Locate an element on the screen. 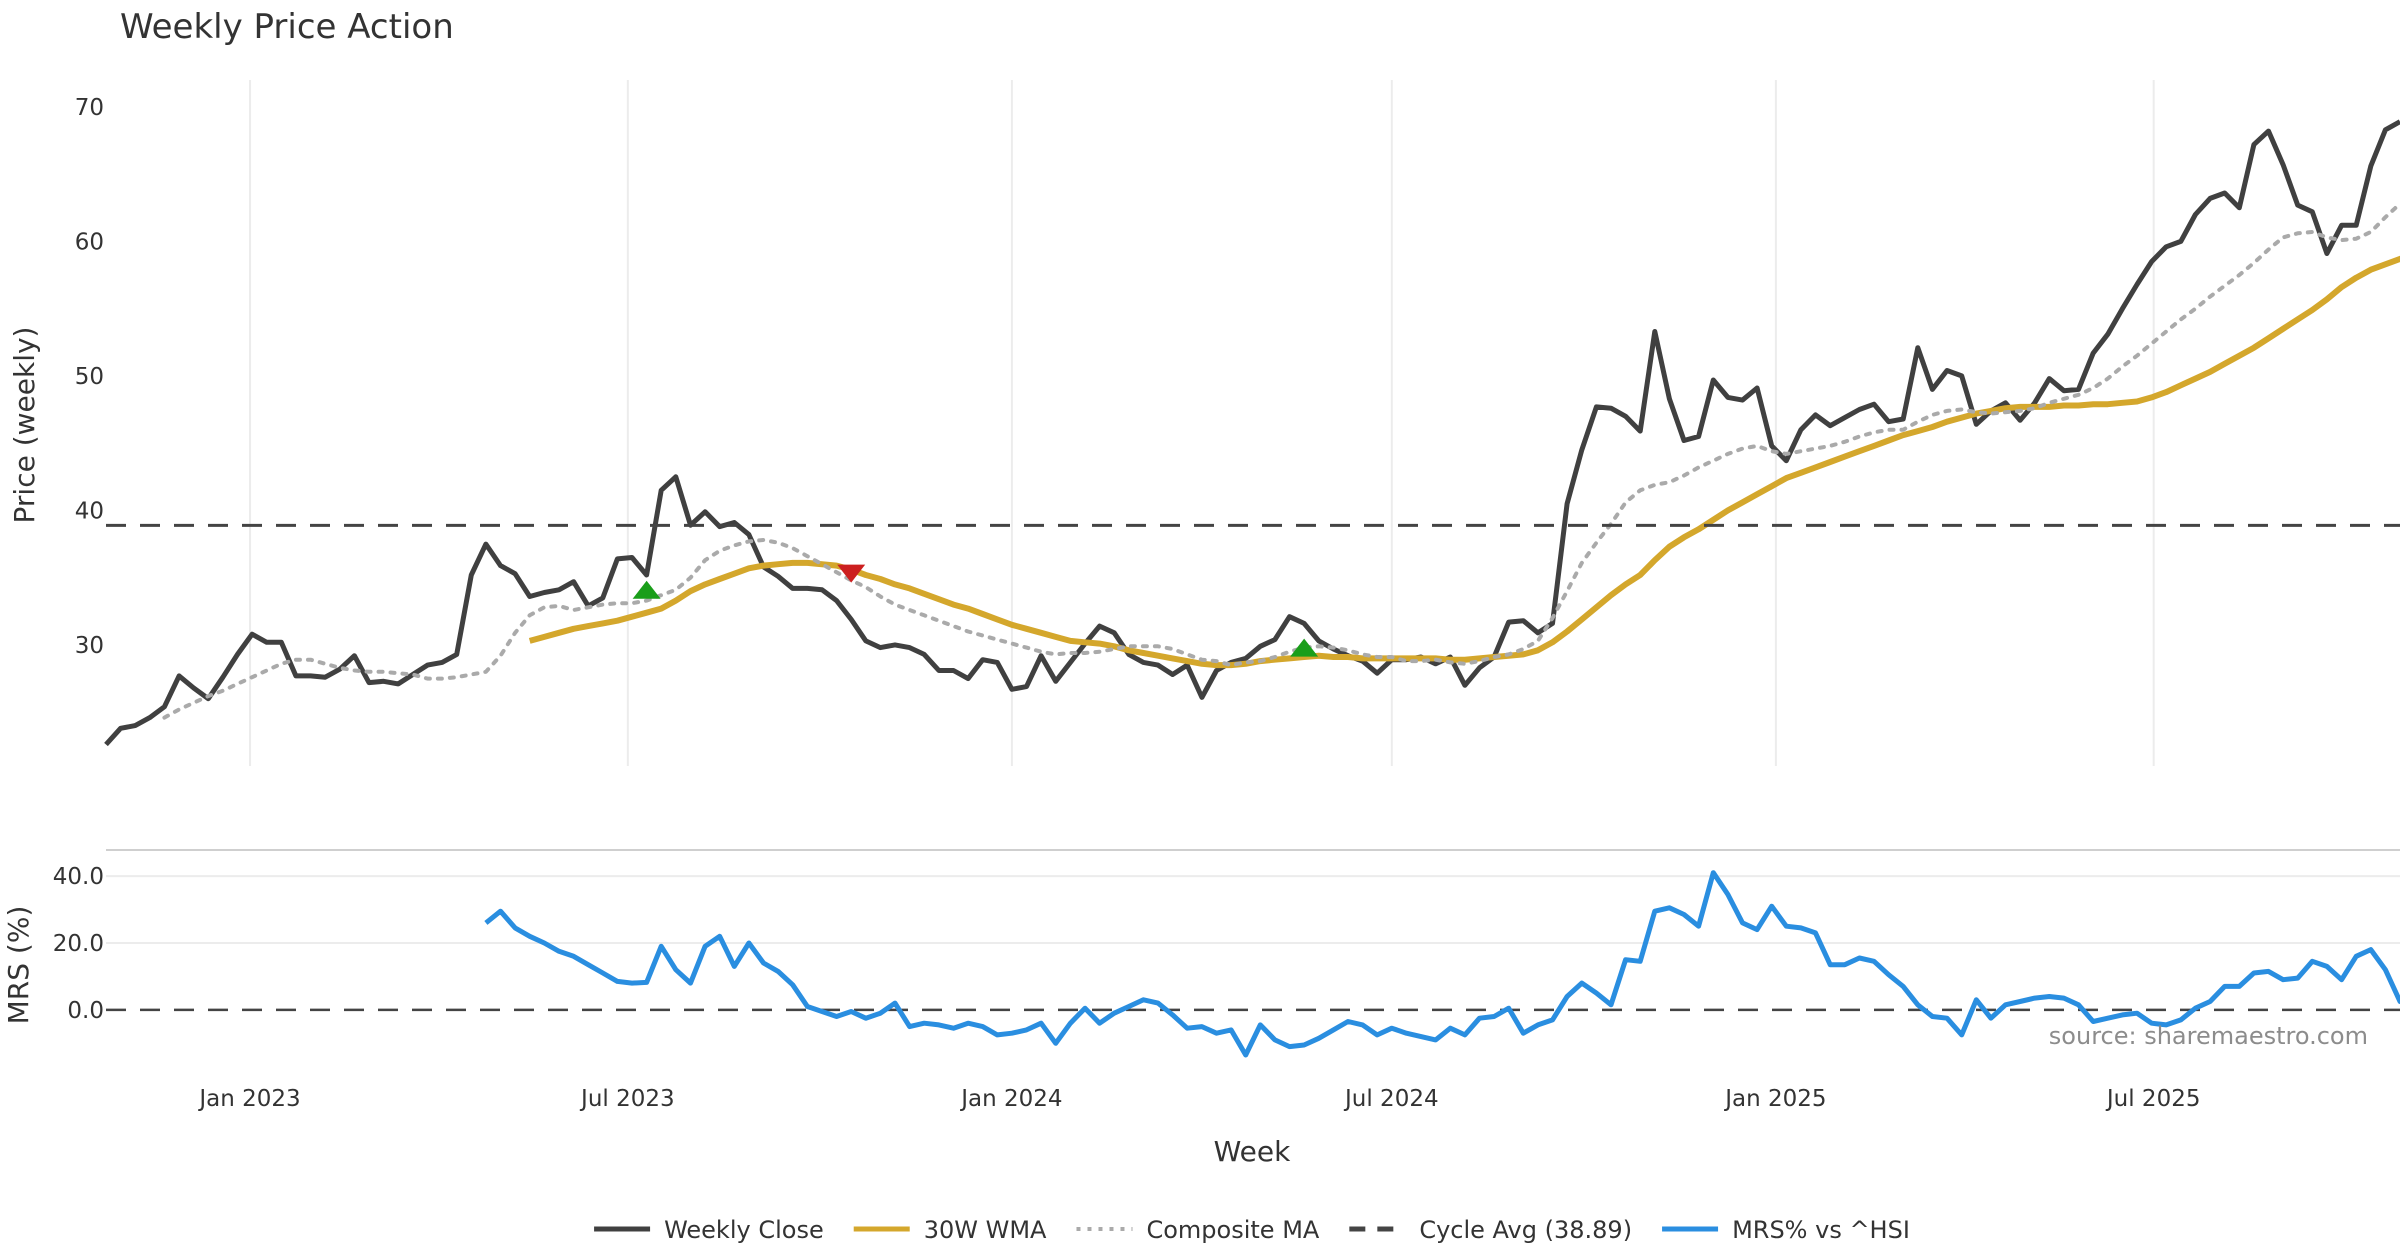 This screenshot has width=2400, height=1260. mrs-y-tick-label: 20.0 is located at coordinates (78, 944).